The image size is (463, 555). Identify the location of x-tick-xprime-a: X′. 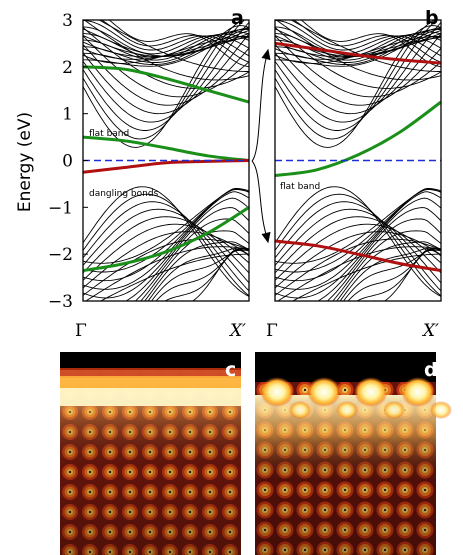
(237, 331).